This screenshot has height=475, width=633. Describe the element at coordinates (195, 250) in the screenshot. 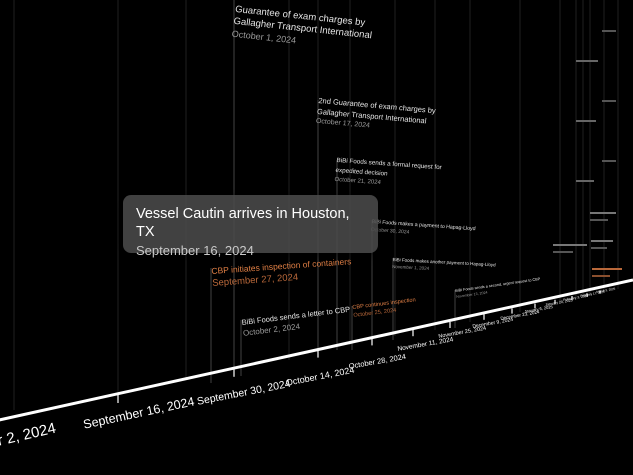

I see `tooltip-date: September 16, 2024` at that location.